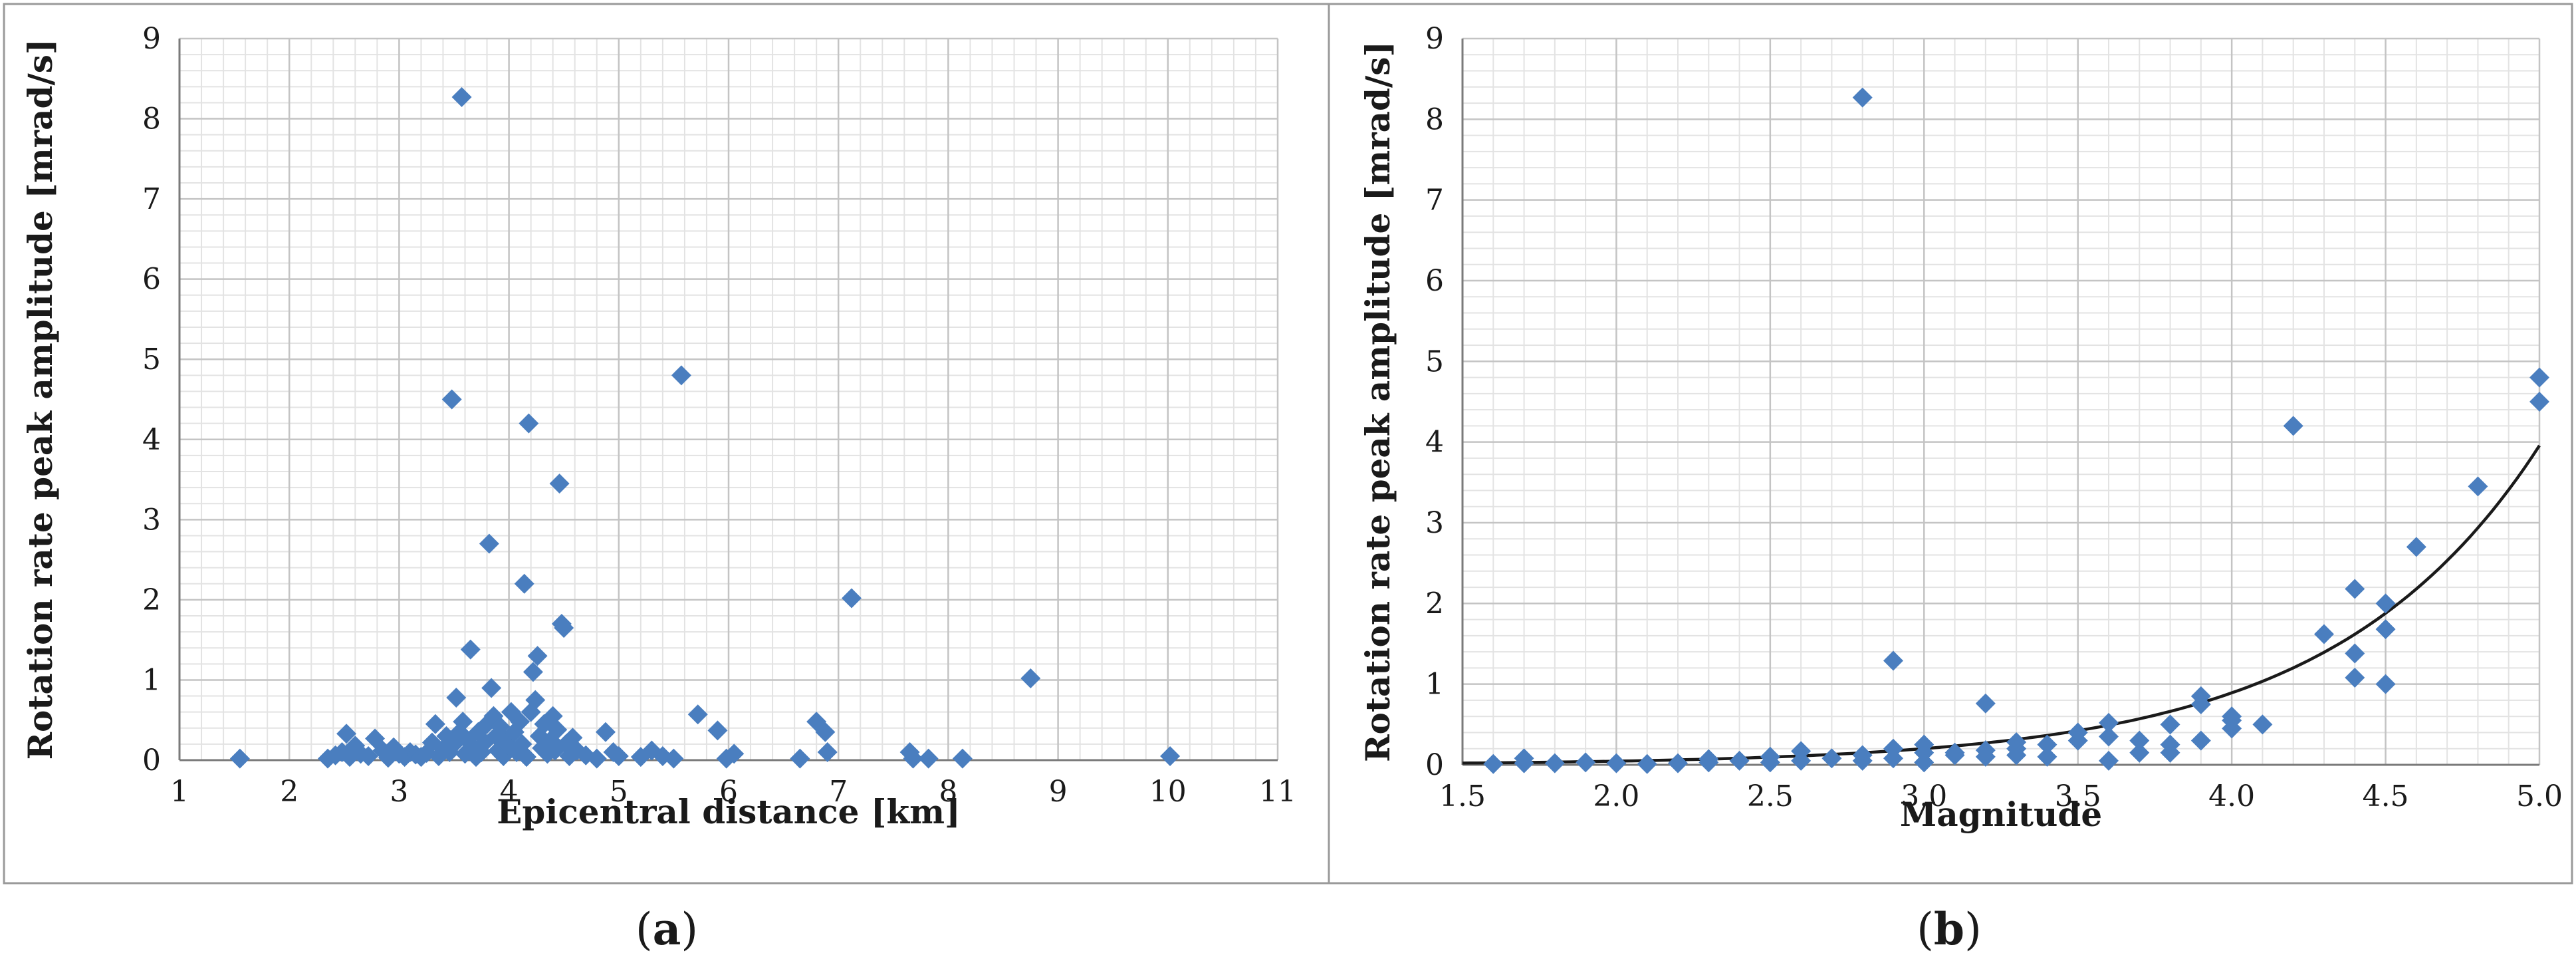 Image resolution: width=2576 pixels, height=961 pixels. Describe the element at coordinates (1434, 603) in the screenshot. I see `y-tick-label-b: 2` at that location.